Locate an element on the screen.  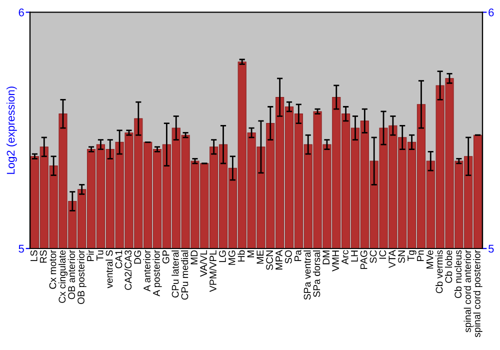
x-tick-label: Cx cingulate is located at coordinates (63, 276).